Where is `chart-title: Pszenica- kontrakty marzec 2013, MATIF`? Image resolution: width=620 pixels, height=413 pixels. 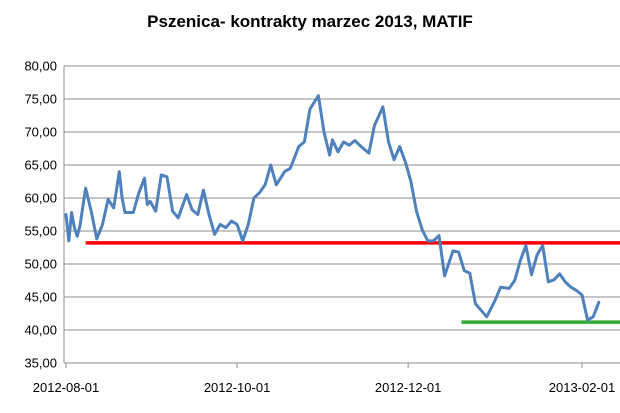
chart-title: Pszenica- kontrakty marzec 2013, MATIF is located at coordinates (310, 21).